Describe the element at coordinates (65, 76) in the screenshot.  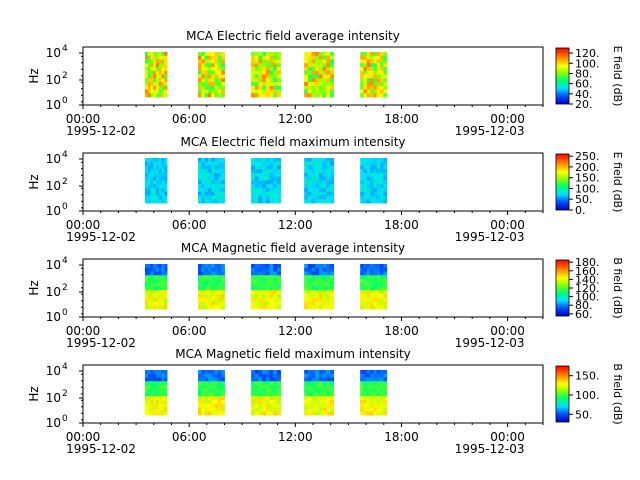
I see `y-tick-exponent: 2` at that location.